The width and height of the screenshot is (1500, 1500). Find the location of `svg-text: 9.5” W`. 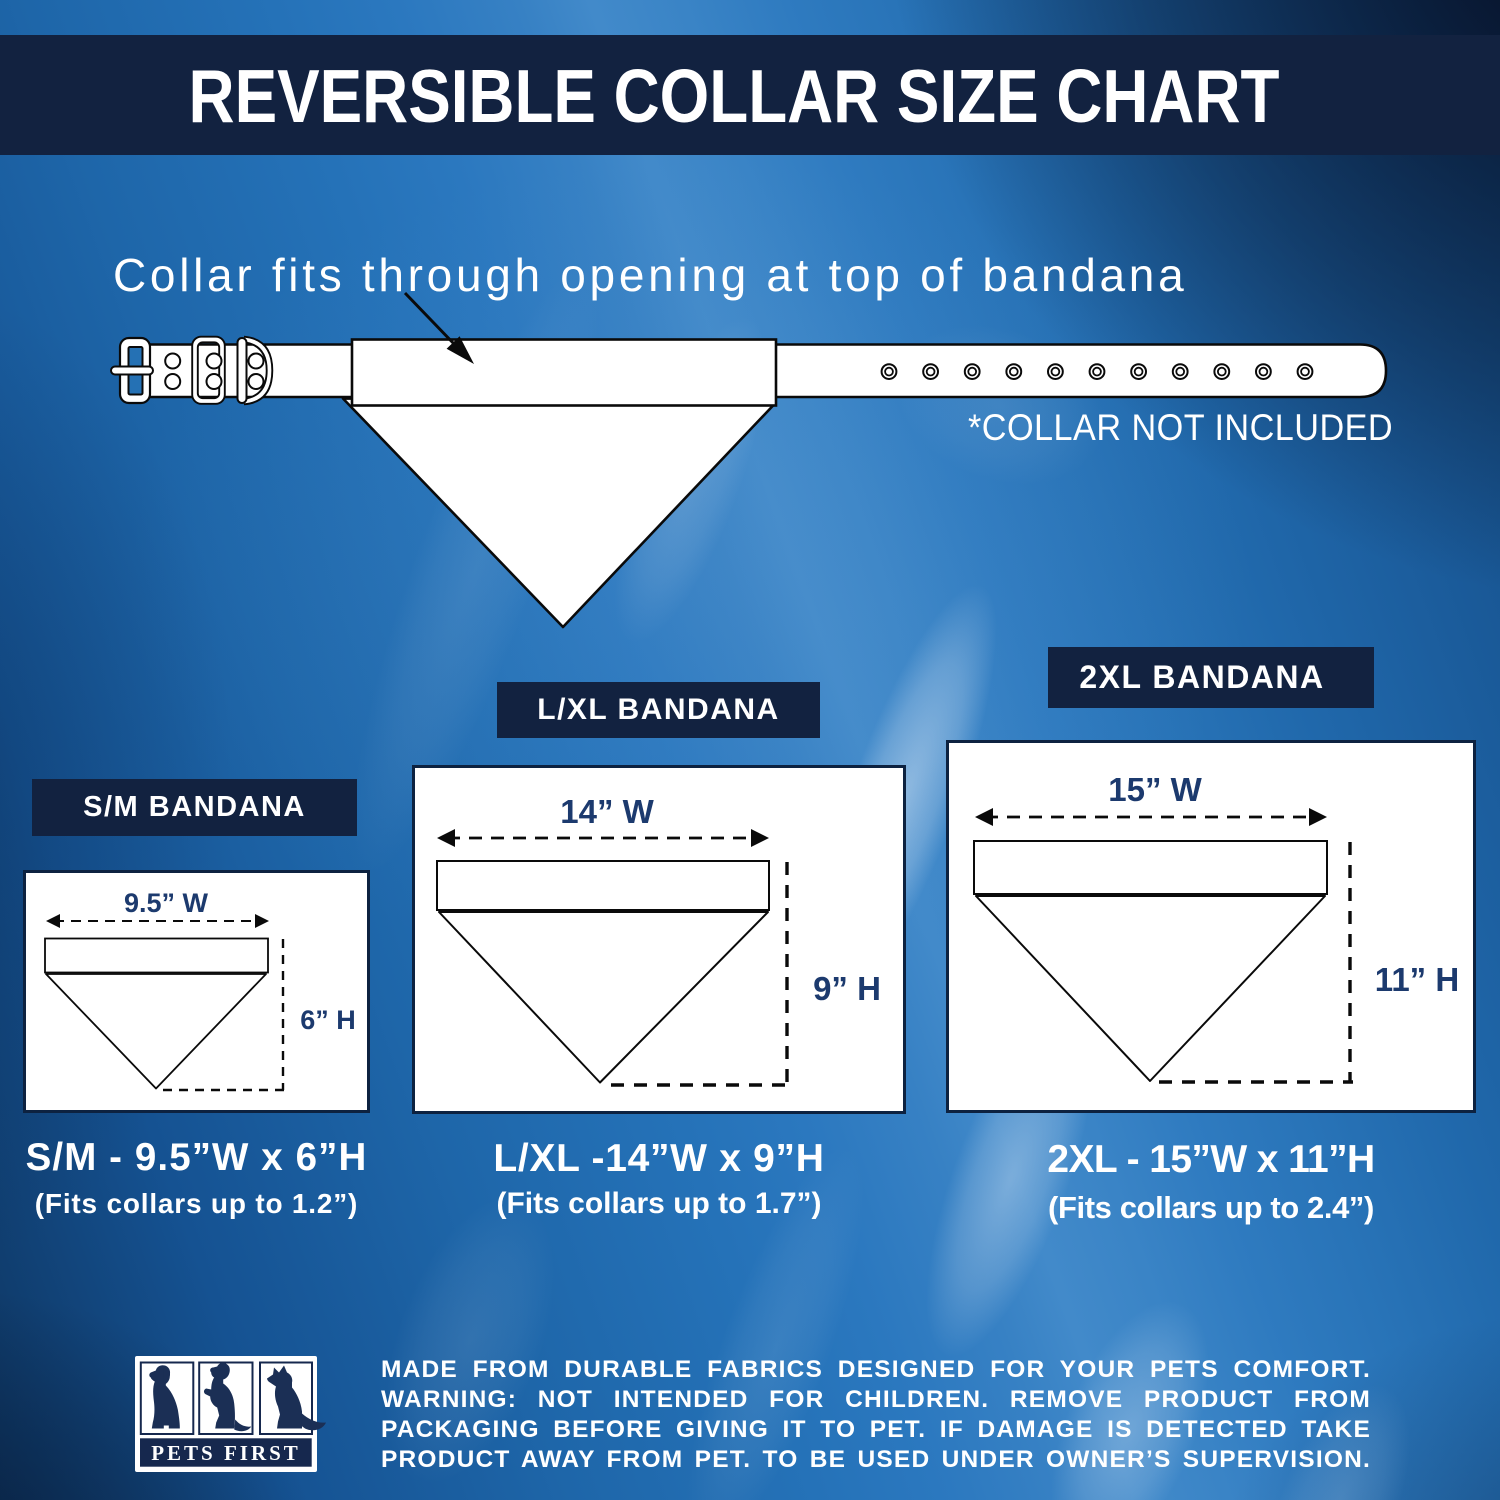

svg-text: 9.5” W is located at coordinates (166, 903).